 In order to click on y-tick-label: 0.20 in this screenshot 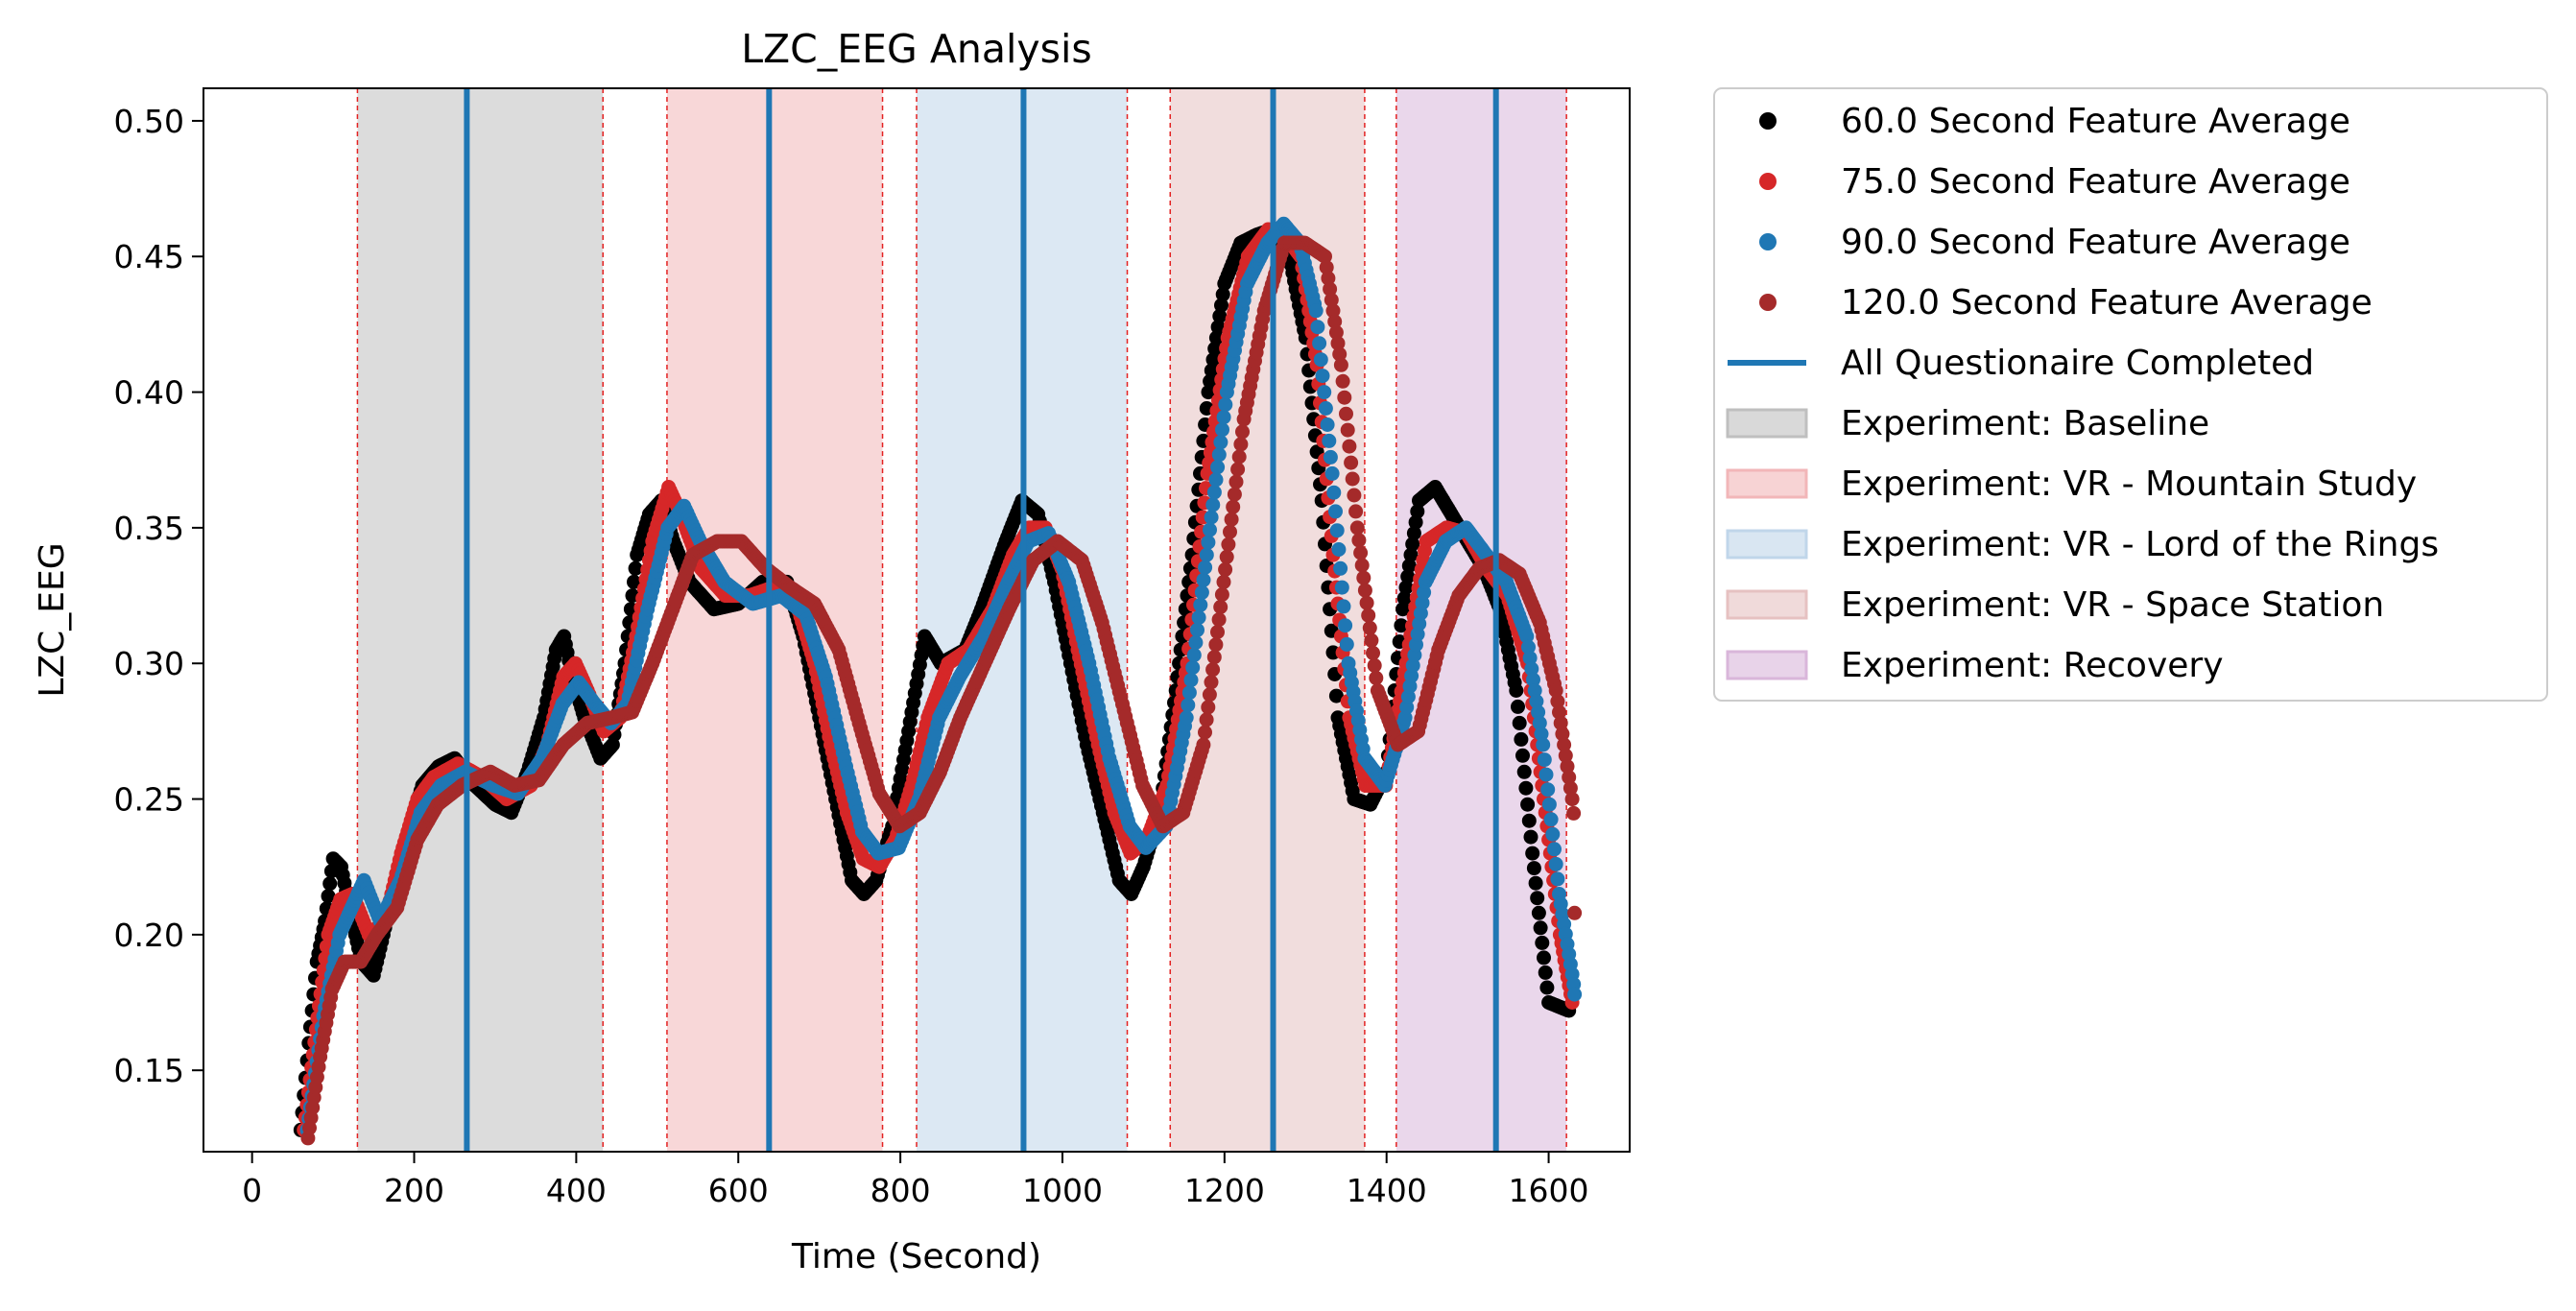, I will do `click(149, 935)`.